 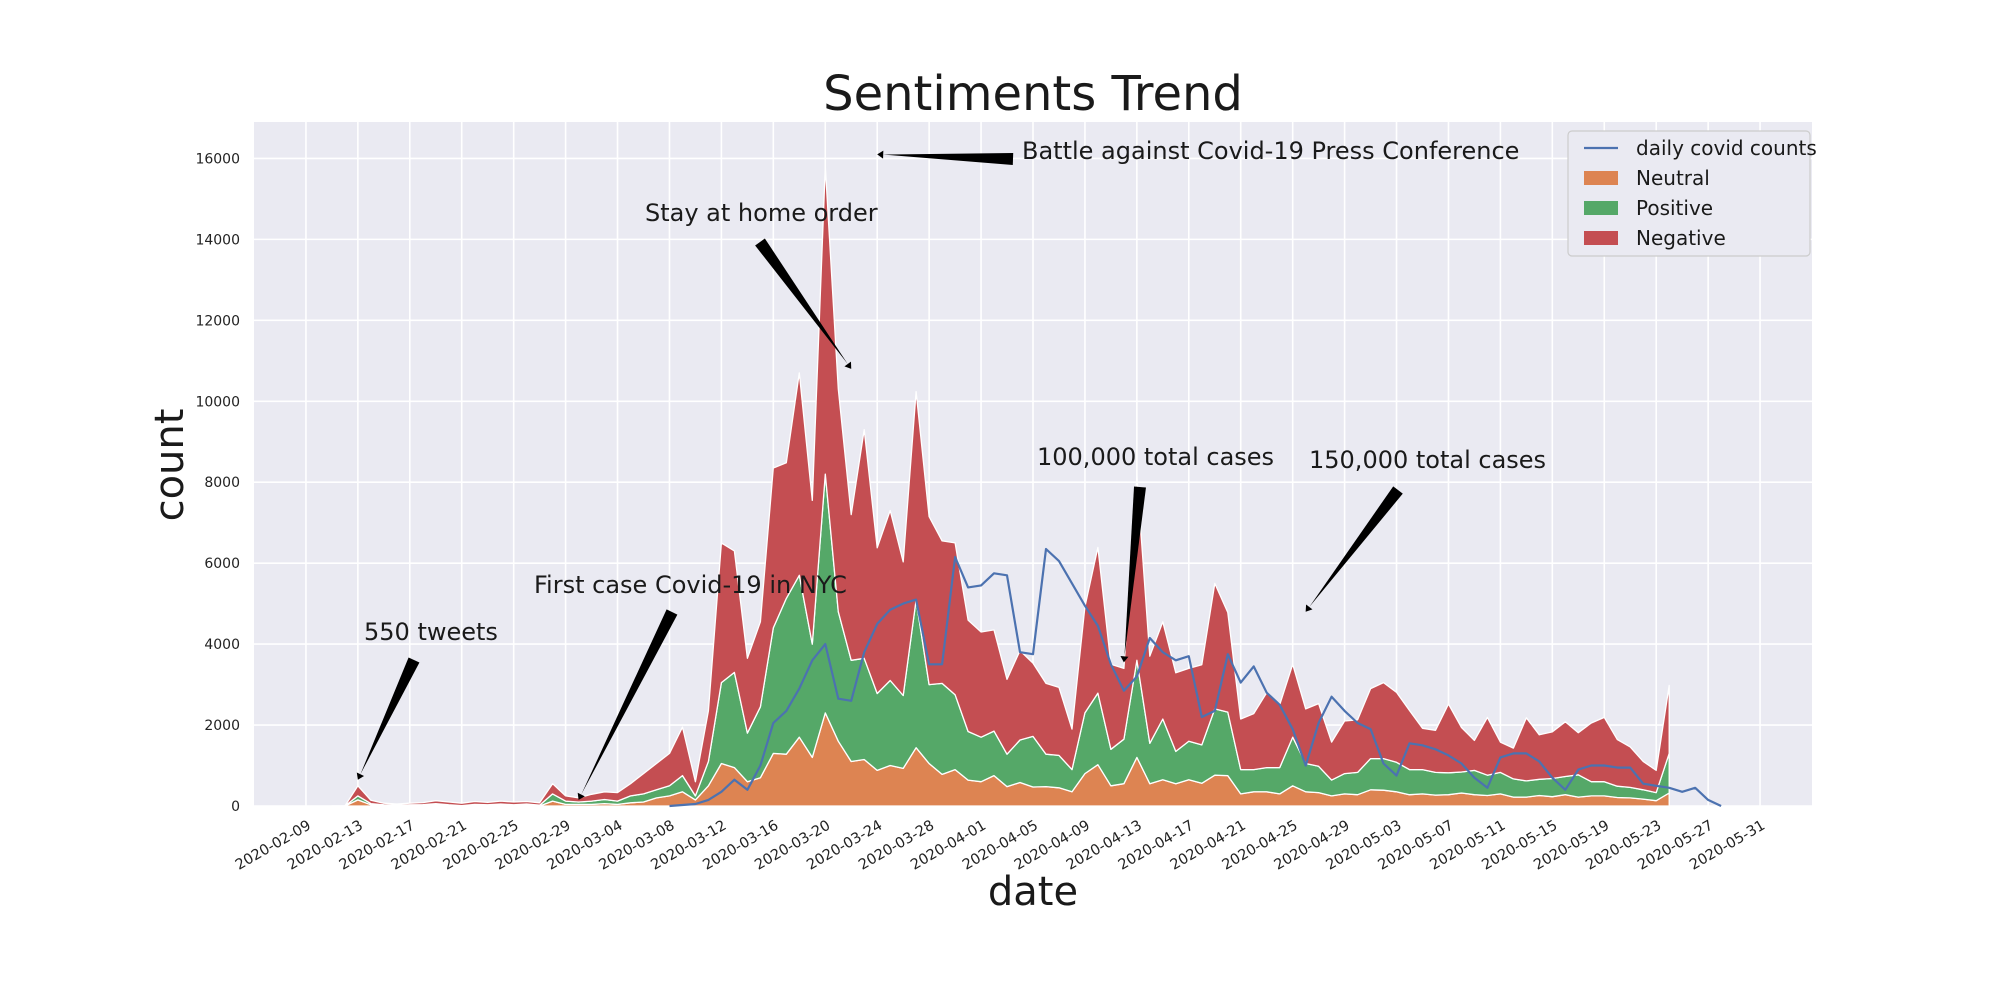 What do you see at coordinates (222, 564) in the screenshot?
I see `y-tick-label: 6000` at bounding box center [222, 564].